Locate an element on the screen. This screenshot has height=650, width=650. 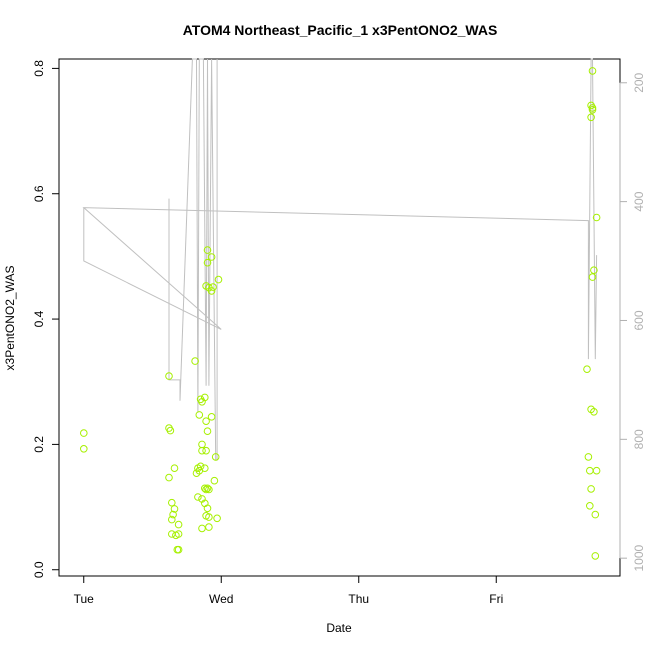
right-tick-label-0: 200 is located at coordinates (639, 82).